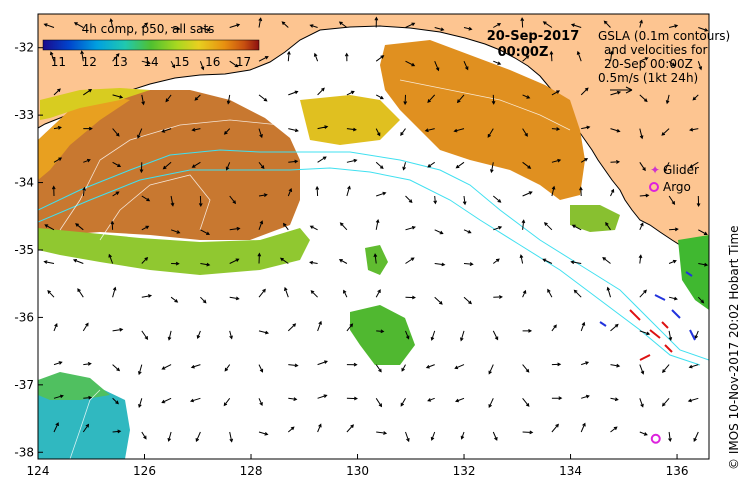  What do you see at coordinates (350, 120) in the screenshot?
I see `sst-yellow-east` at bounding box center [350, 120].